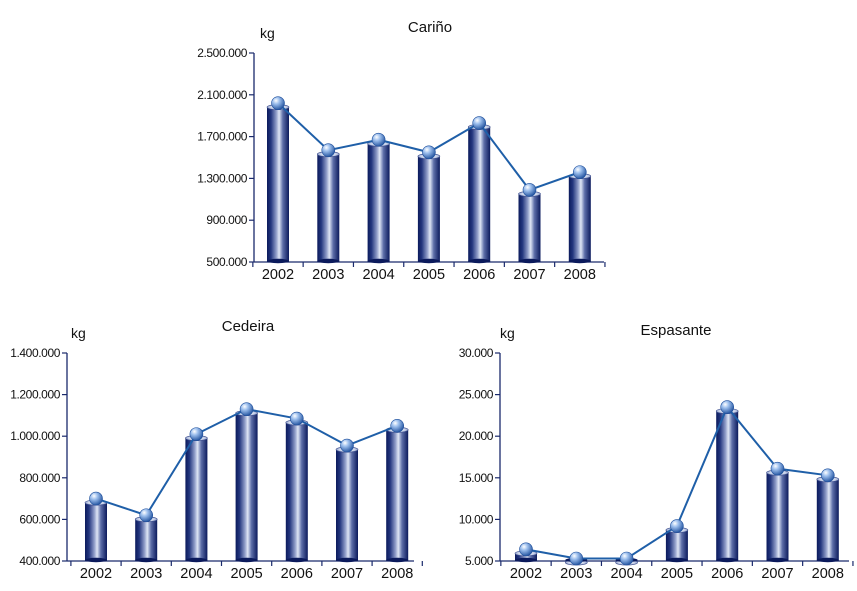  What do you see at coordinates (222, 53) in the screenshot?
I see `chart-1-y-tick-label: 2.500.000` at bounding box center [222, 53].